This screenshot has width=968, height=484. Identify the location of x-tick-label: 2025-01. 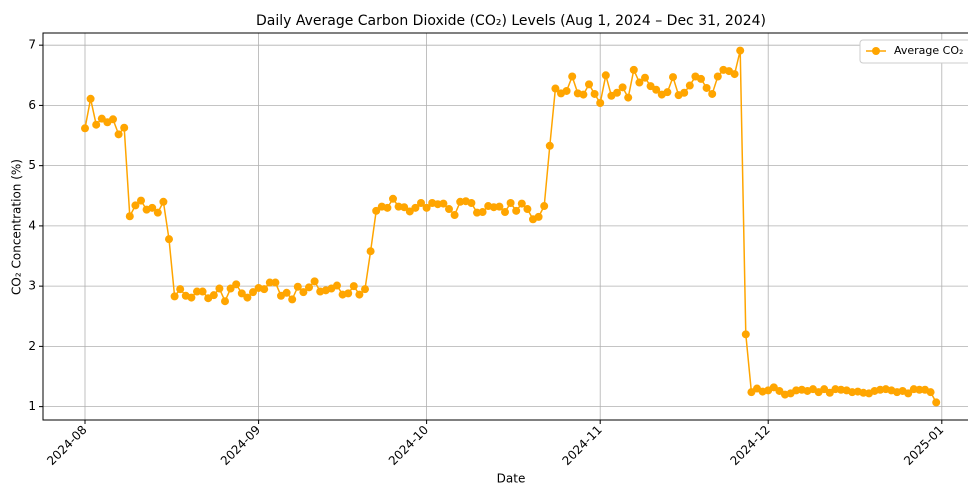
(923, 445).